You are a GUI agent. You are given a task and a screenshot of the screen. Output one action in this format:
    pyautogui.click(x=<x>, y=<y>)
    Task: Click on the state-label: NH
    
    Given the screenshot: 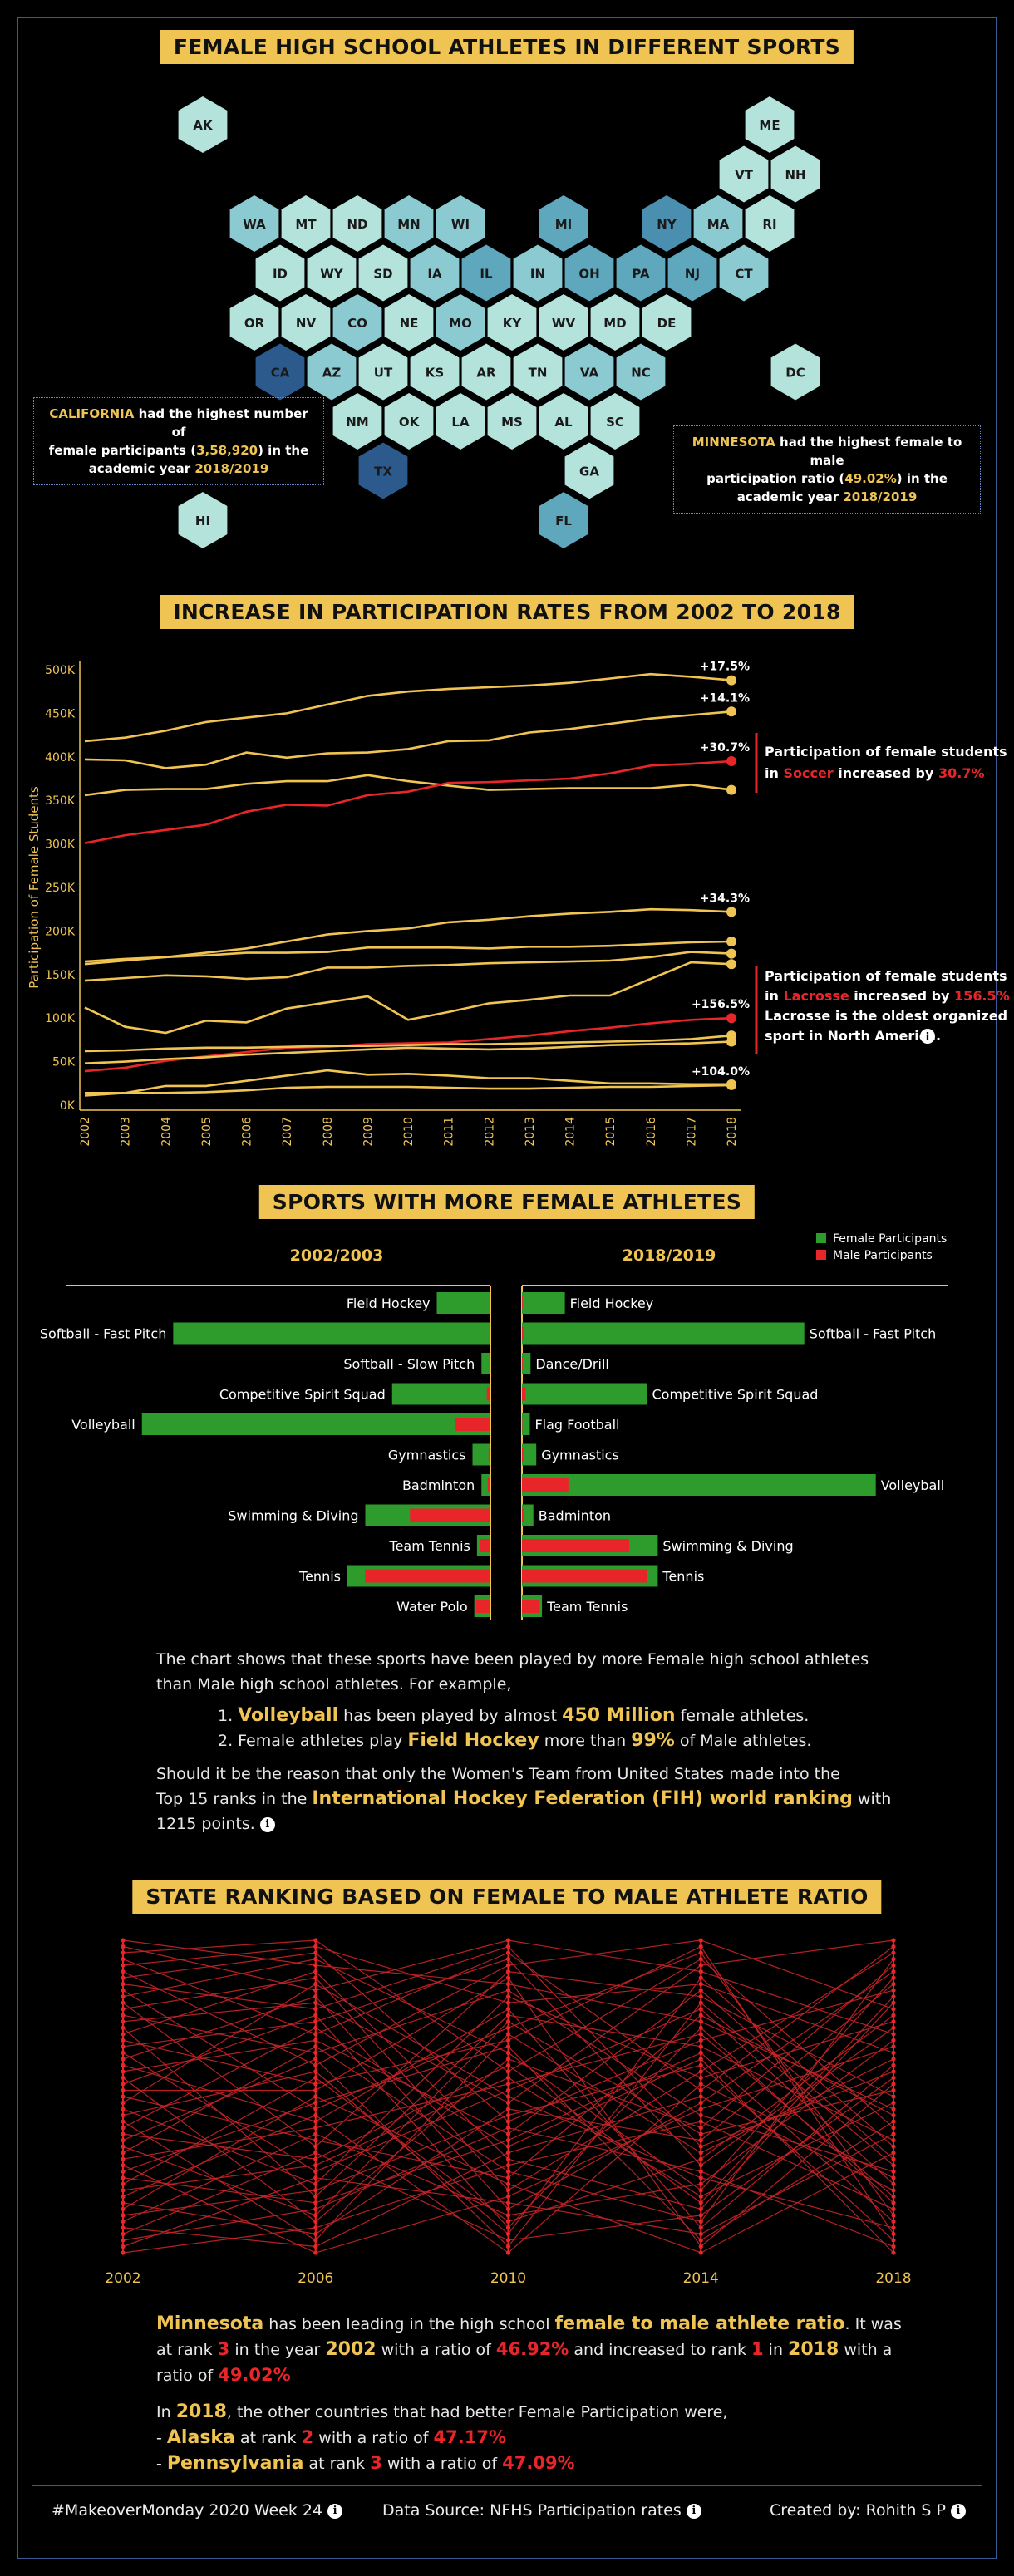 What is the action you would take?
    pyautogui.click(x=795, y=175)
    